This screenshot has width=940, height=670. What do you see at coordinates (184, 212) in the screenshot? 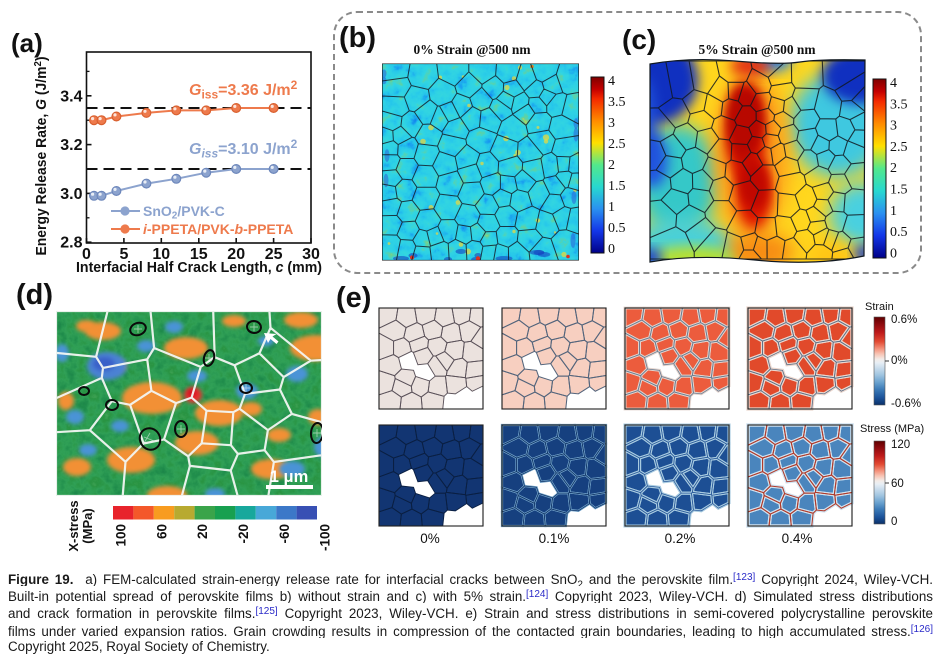
I see `svg-text: SnO2/PVK-C` at bounding box center [184, 212].